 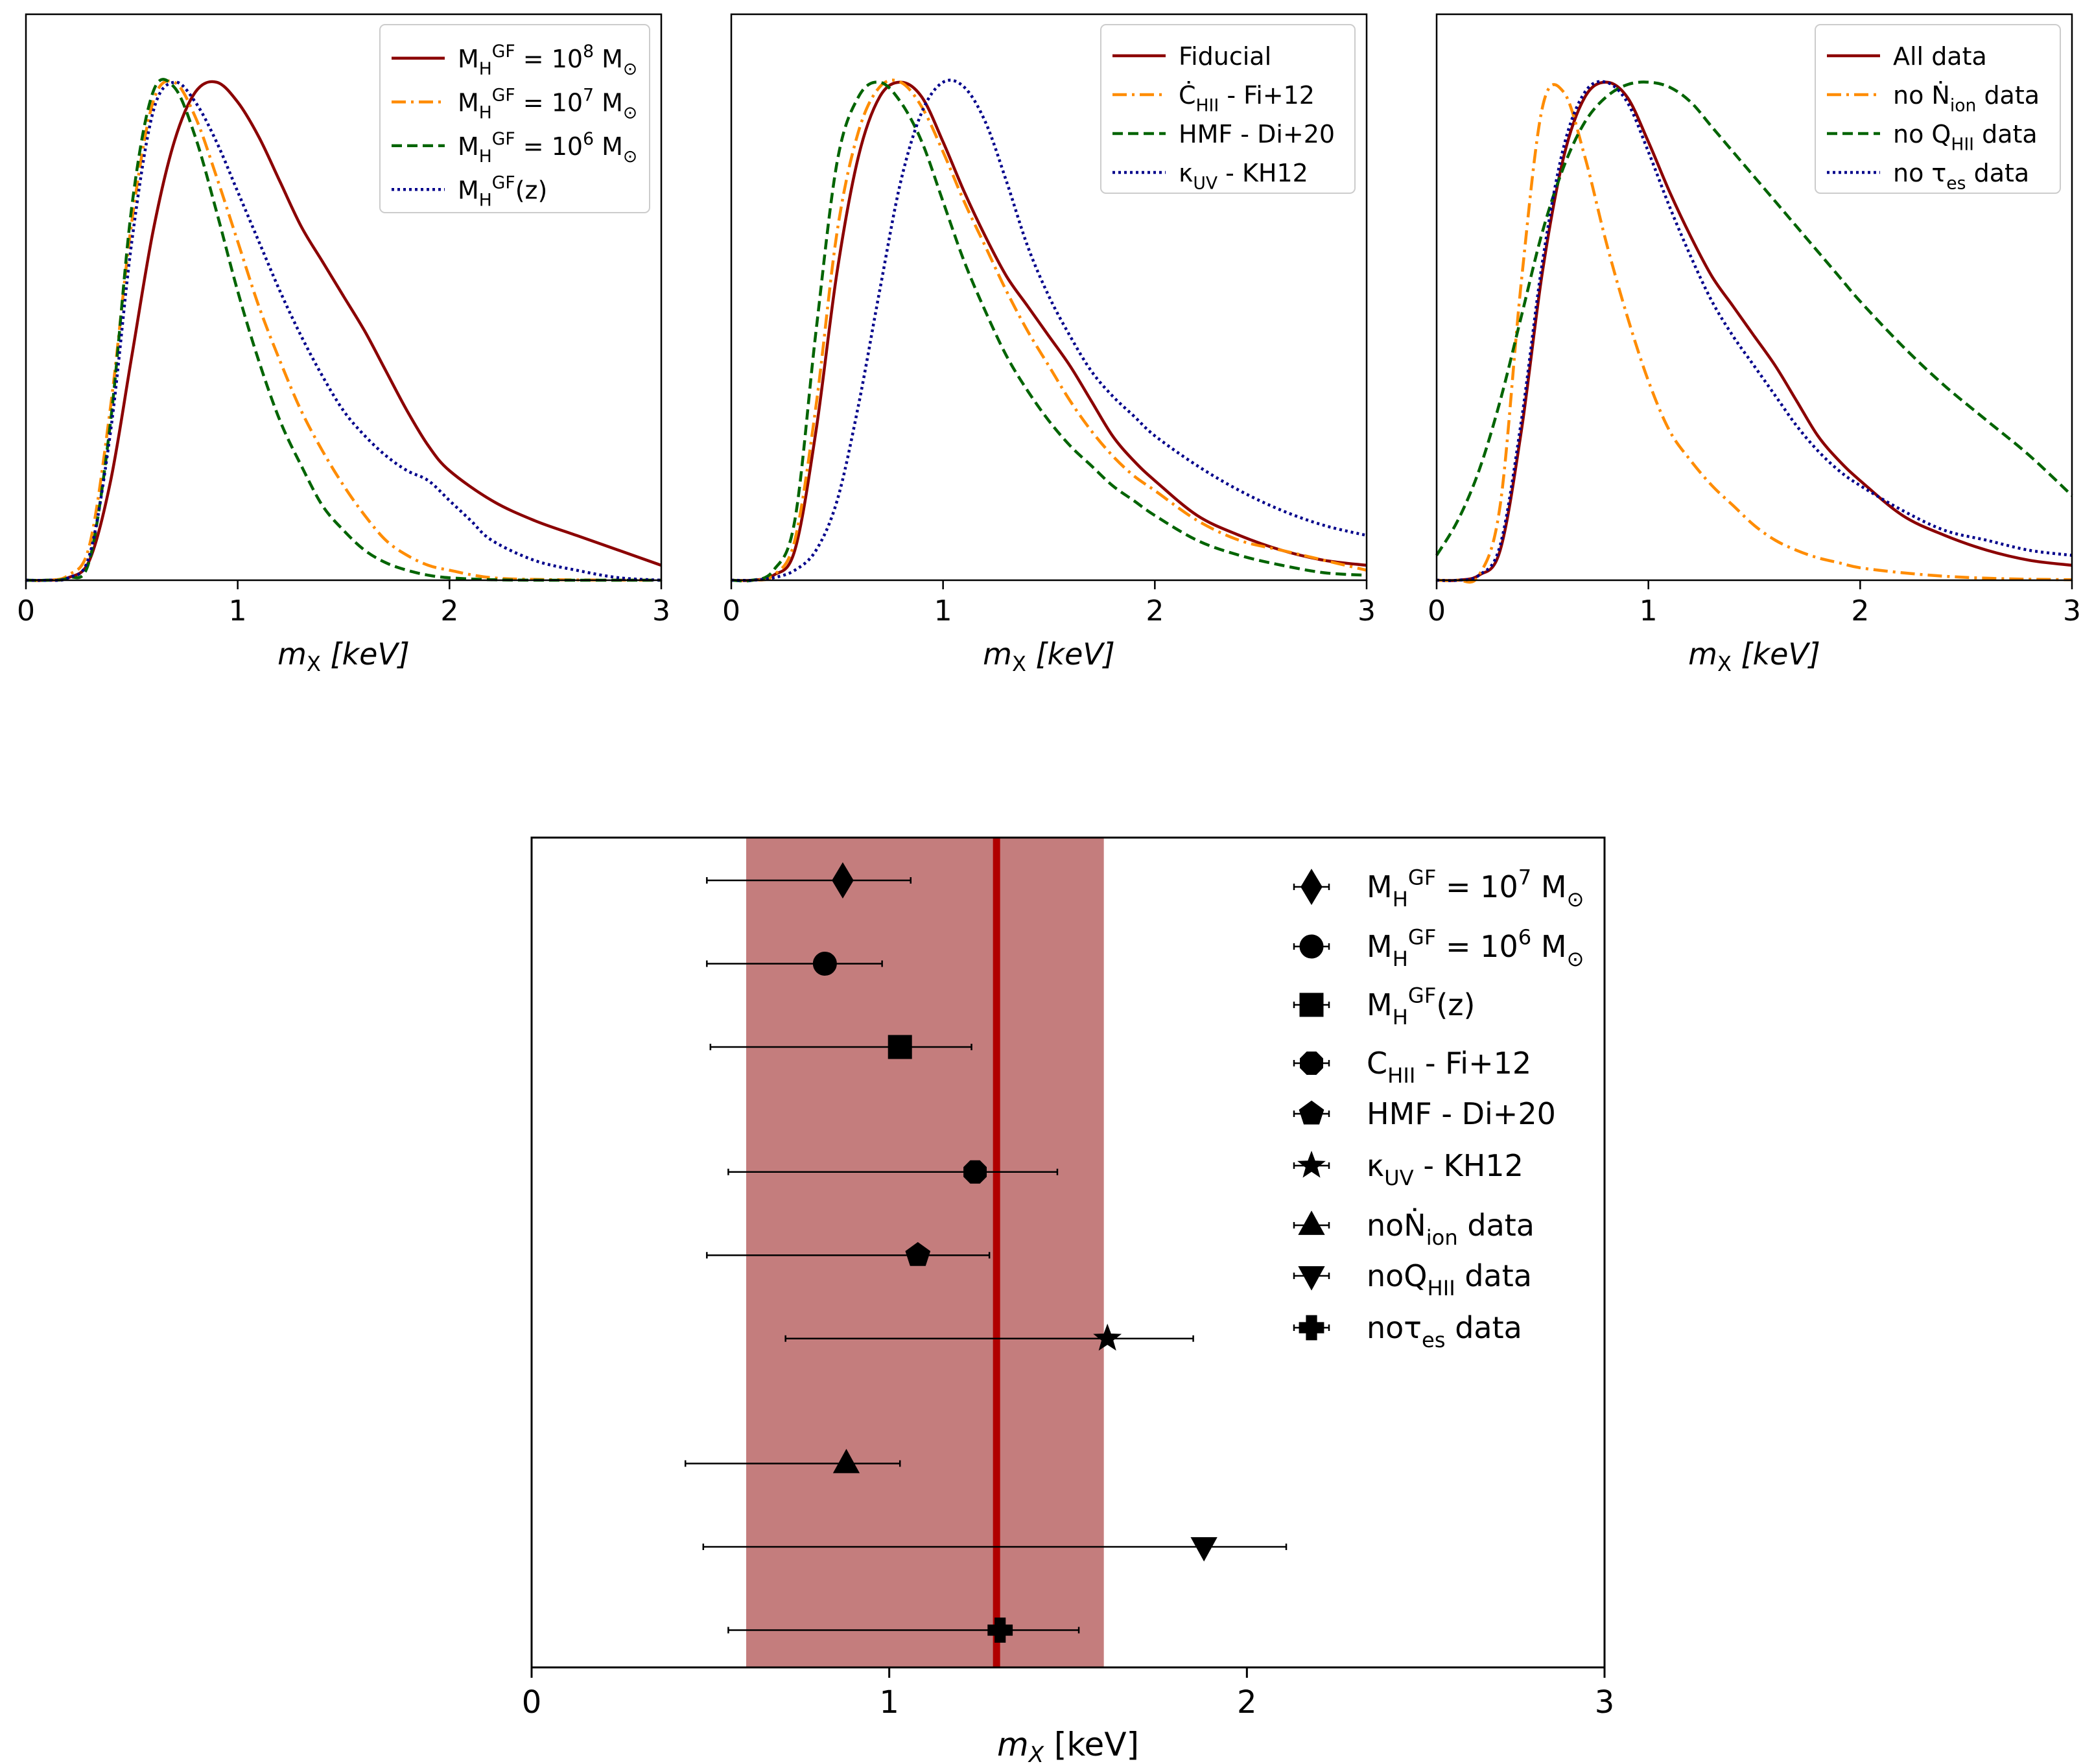 I want to click on label-part: no Q, so click(x=1922, y=134).